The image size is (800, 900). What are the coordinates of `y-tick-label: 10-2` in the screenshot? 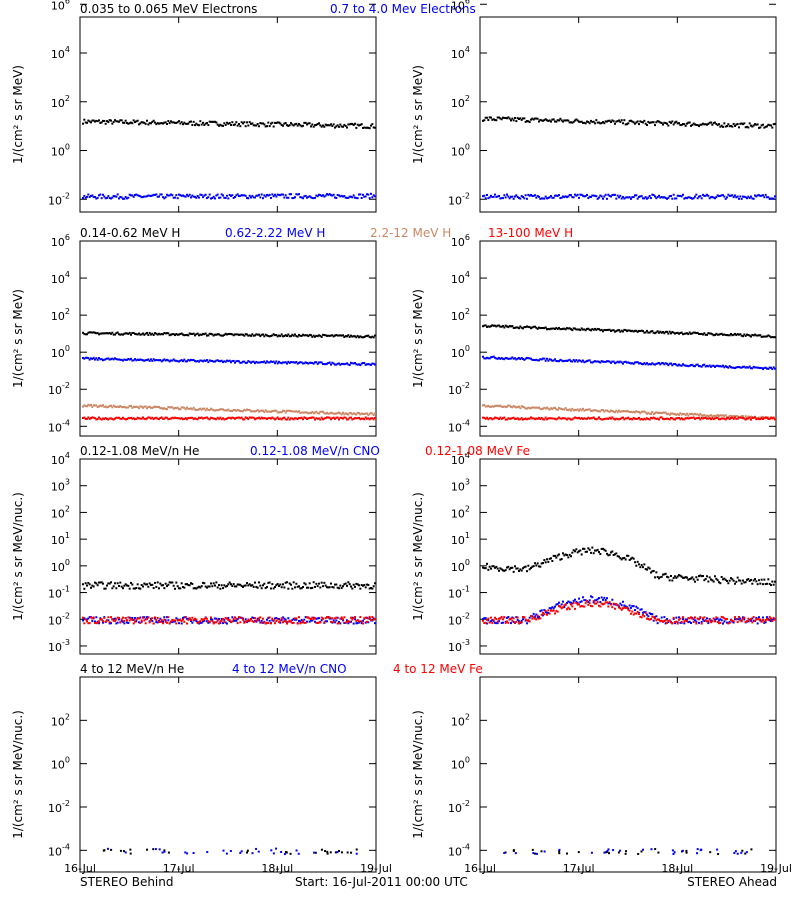 It's located at (59, 199).